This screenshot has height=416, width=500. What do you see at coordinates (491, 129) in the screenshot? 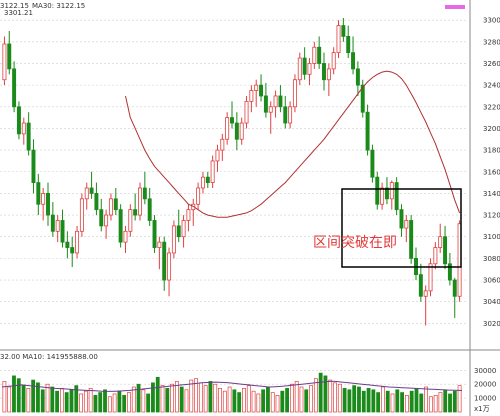
I see `price-tick-label: 3200` at bounding box center [491, 129].